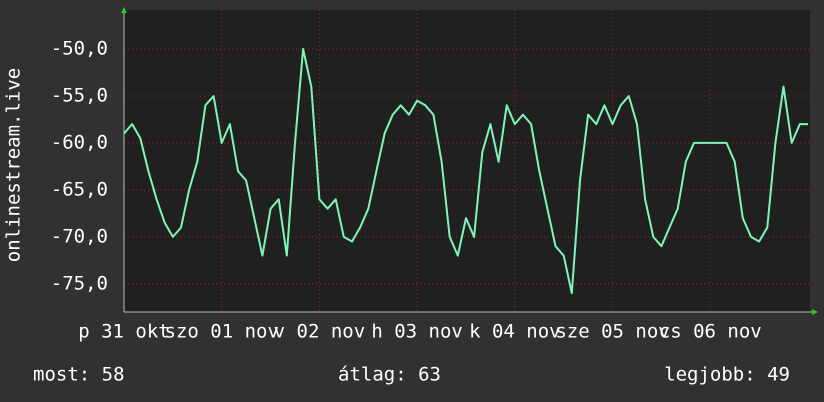  Describe the element at coordinates (79, 189) in the screenshot. I see `y-tick-label: -65,0` at that location.